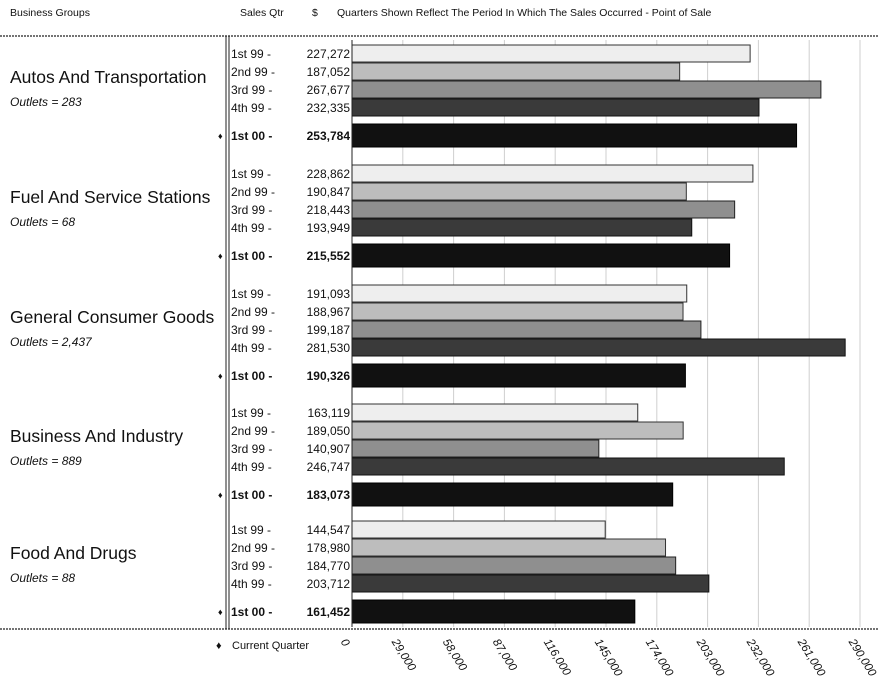 The width and height of the screenshot is (879, 691). I want to click on quarter-value: 203,712, so click(328, 583).